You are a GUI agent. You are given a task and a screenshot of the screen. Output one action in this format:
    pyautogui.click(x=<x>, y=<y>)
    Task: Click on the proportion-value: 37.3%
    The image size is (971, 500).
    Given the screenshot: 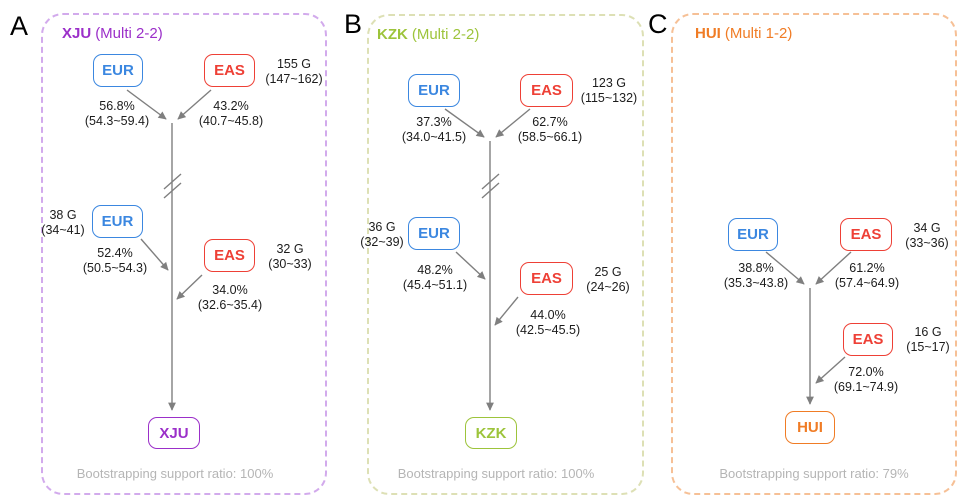 What is the action you would take?
    pyautogui.click(x=434, y=122)
    